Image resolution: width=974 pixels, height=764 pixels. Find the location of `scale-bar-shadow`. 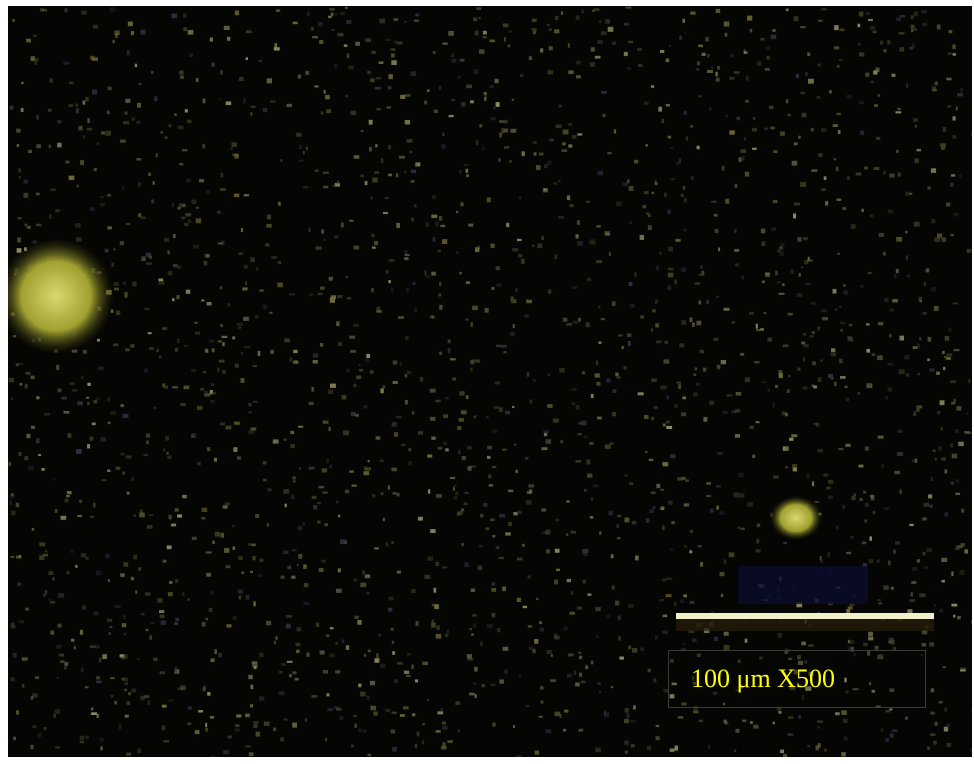

scale-bar-shadow is located at coordinates (805, 625).